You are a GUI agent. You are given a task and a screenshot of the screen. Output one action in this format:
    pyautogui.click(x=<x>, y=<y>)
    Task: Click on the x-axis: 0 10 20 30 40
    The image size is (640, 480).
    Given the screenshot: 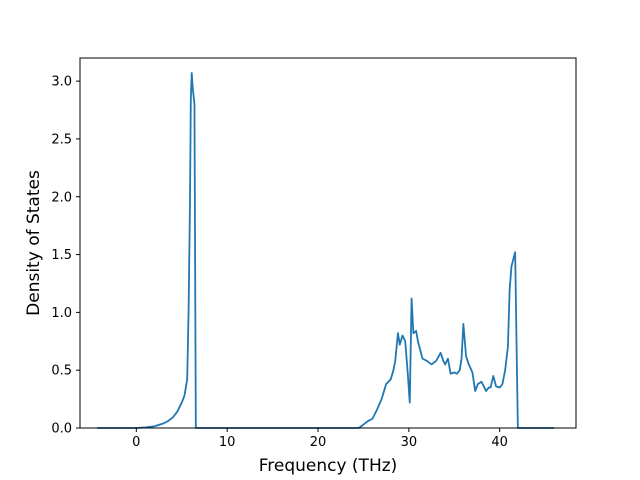 What is the action you would take?
    pyautogui.click(x=320, y=439)
    